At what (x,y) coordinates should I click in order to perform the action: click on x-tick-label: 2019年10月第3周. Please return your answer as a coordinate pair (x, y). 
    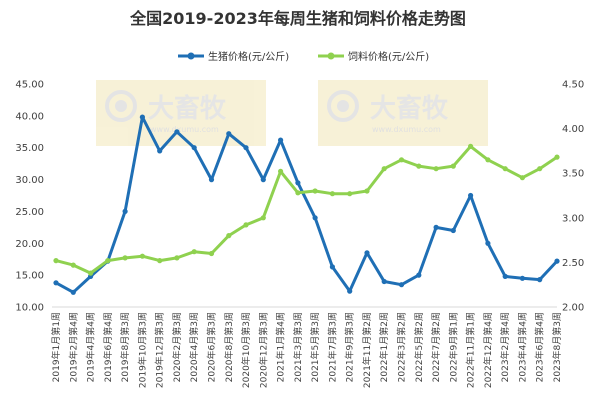
    Looking at the image, I should click on (142, 350).